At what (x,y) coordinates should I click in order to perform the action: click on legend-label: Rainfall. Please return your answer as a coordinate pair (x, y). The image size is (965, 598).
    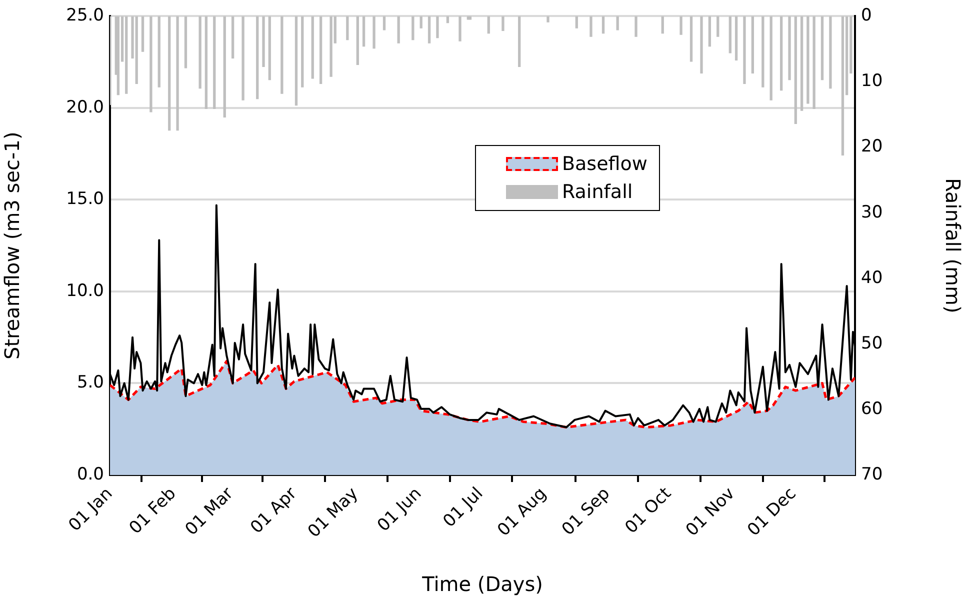
    Looking at the image, I should click on (597, 192).